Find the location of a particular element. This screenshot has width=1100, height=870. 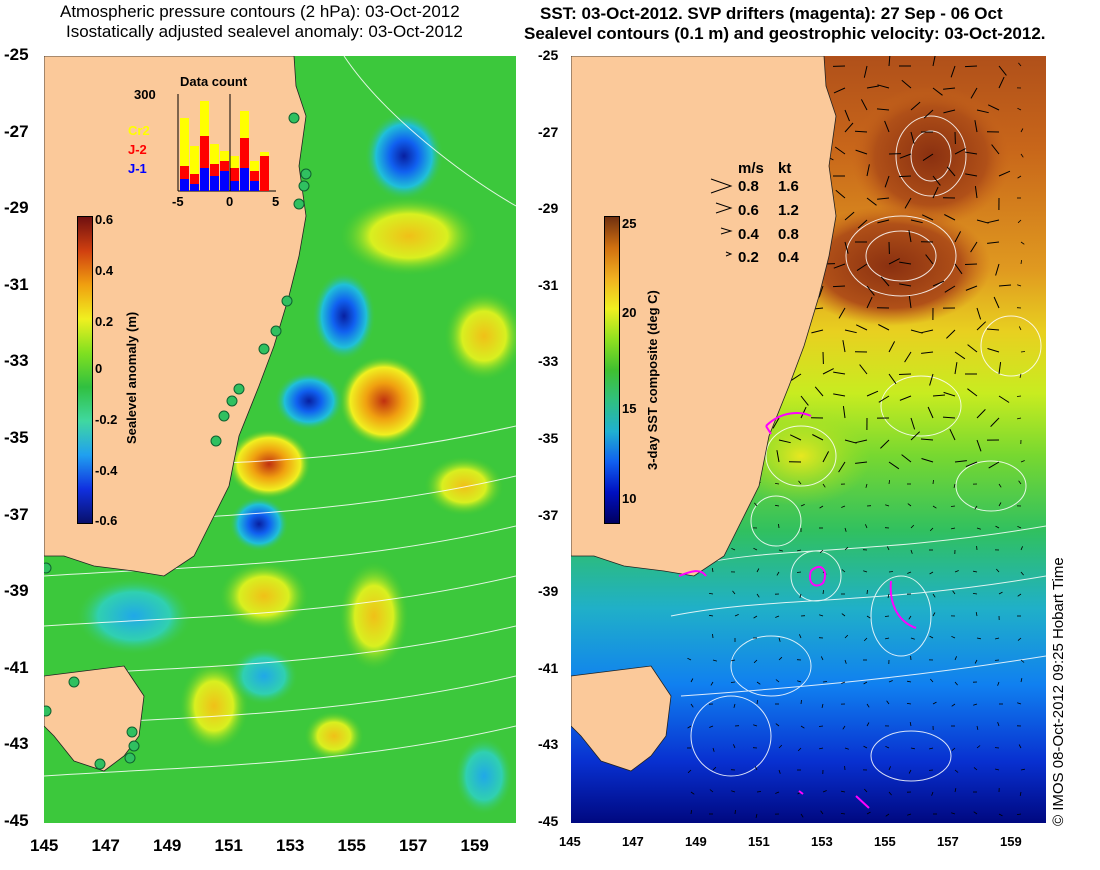

data-count-title: Data count is located at coordinates (214, 81).